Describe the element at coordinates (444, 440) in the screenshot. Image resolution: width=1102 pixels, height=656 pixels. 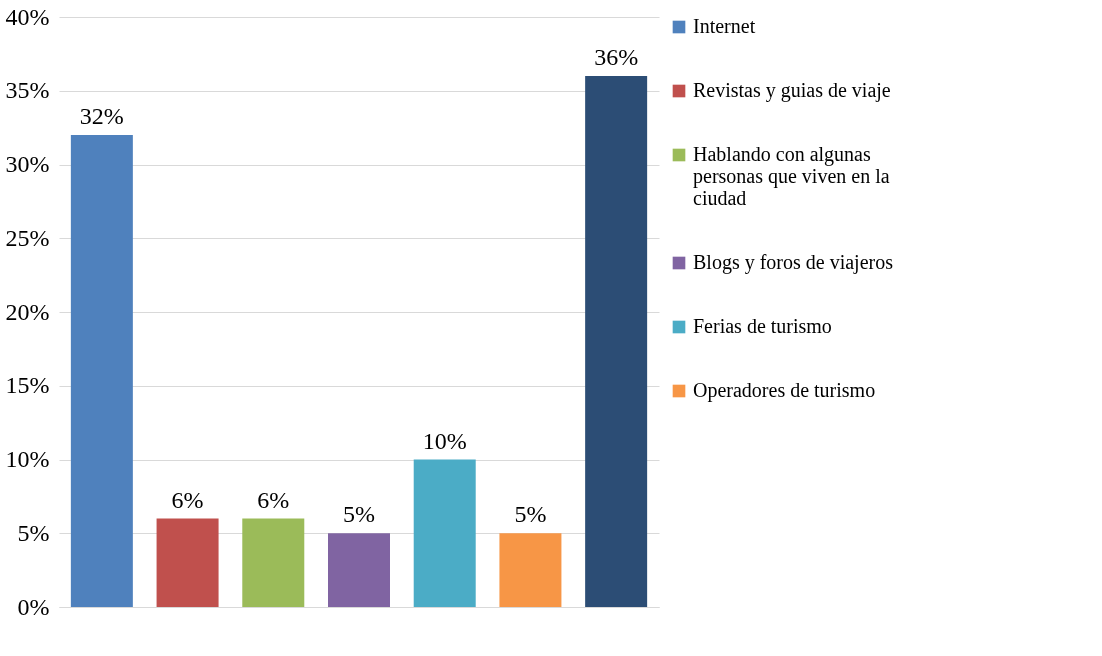
I see `data-label: 10%` at that location.